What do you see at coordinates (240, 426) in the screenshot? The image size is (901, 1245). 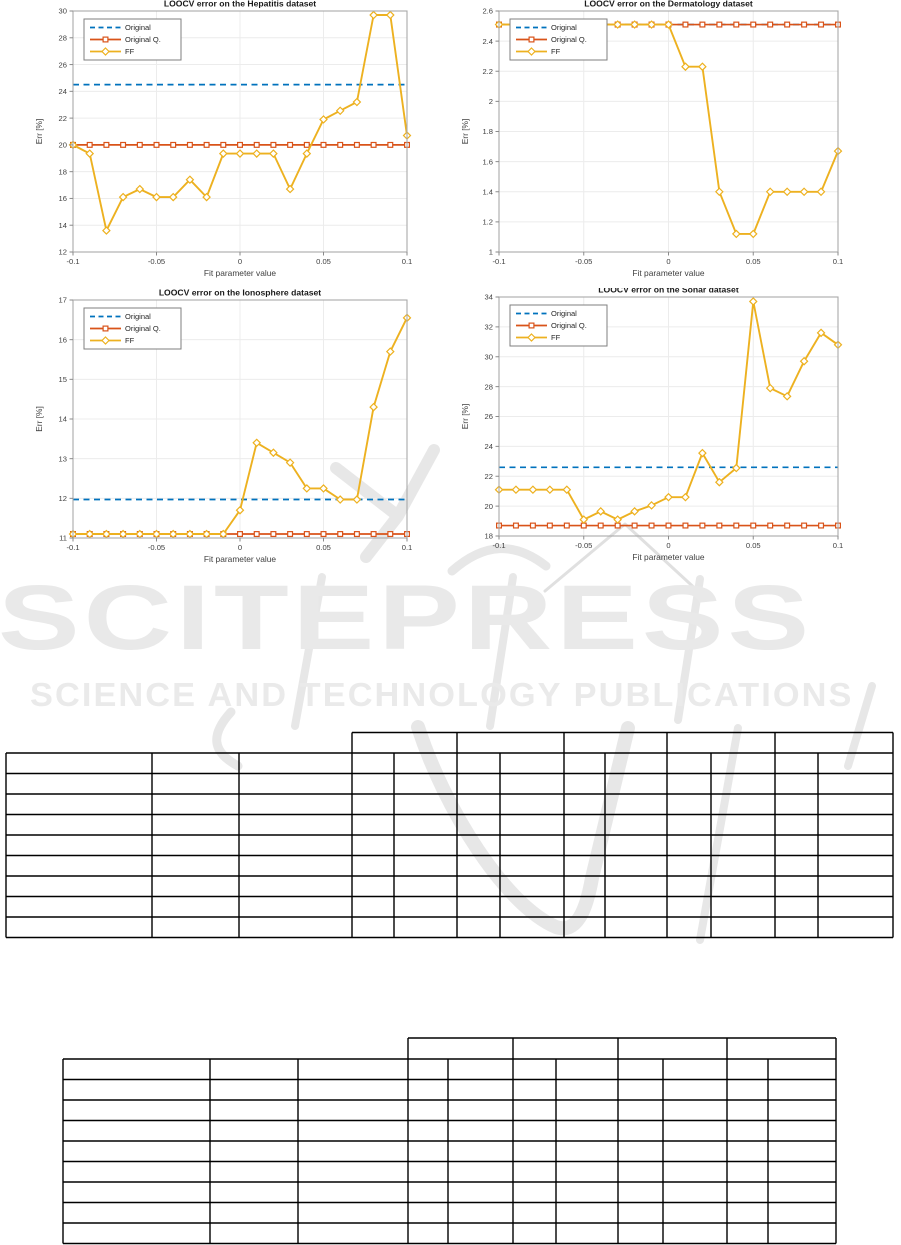 I see `series-ff` at bounding box center [240, 426].